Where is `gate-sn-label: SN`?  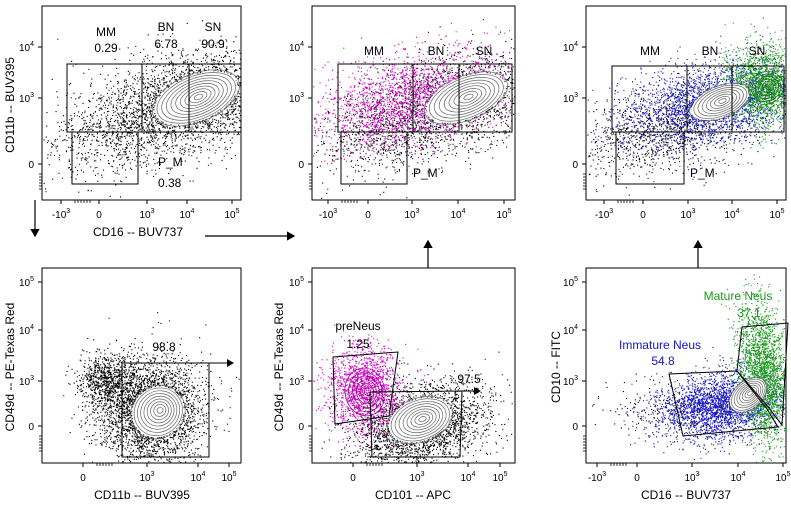
gate-sn-label: SN is located at coordinates (213, 27).